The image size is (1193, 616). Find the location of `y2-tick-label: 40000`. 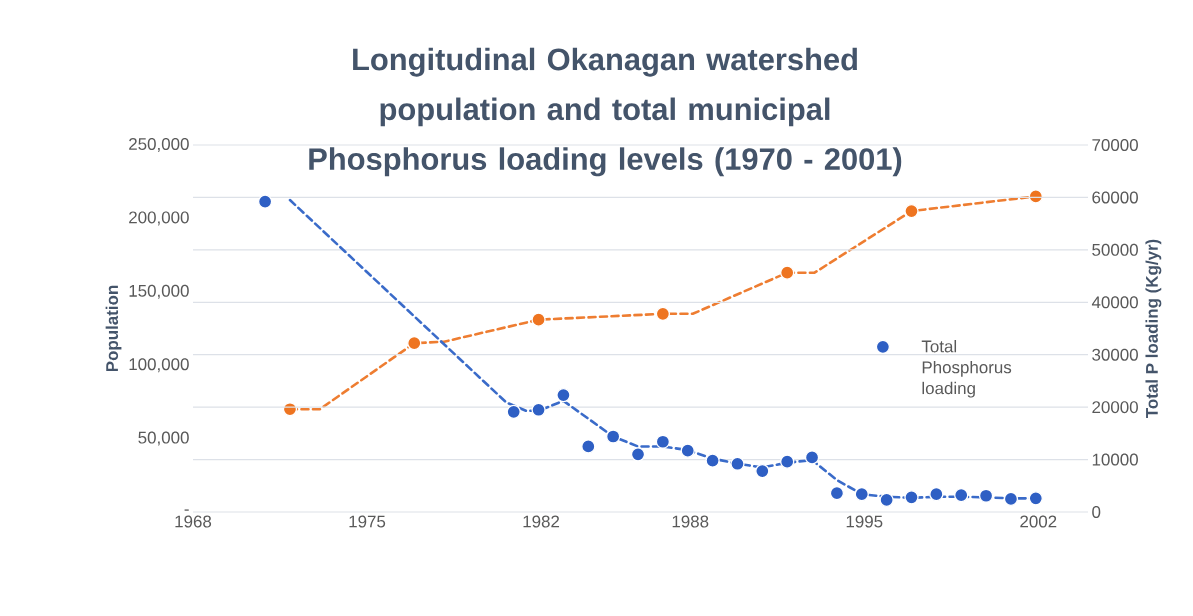

y2-tick-label: 40000 is located at coordinates (1114, 302).